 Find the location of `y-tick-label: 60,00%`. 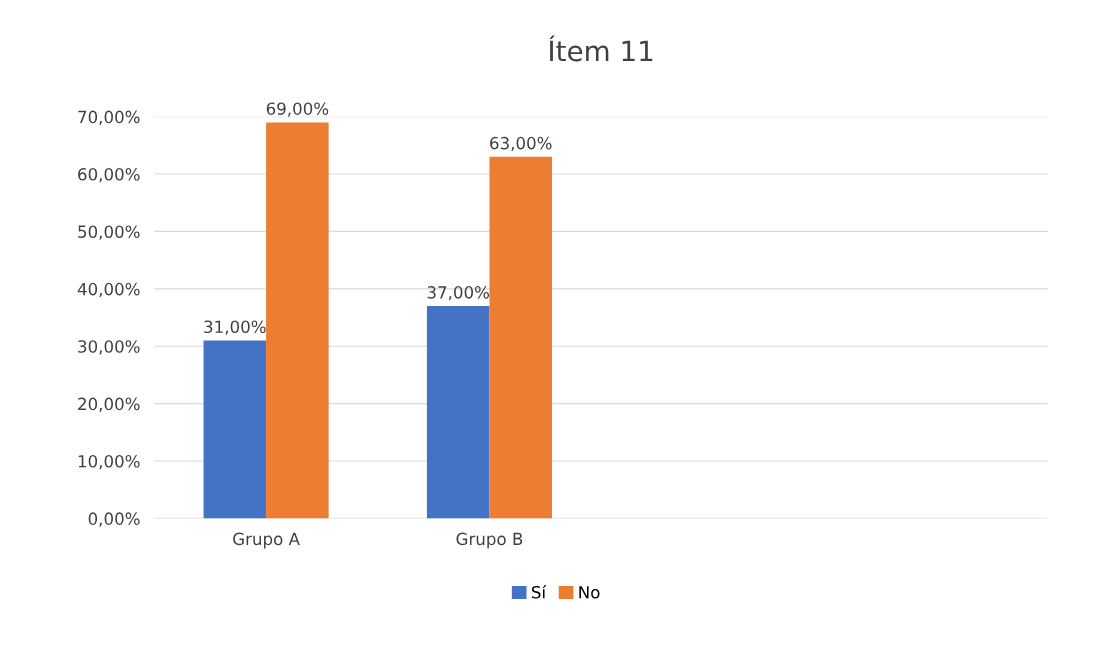

y-tick-label: 60,00% is located at coordinates (109, 175).